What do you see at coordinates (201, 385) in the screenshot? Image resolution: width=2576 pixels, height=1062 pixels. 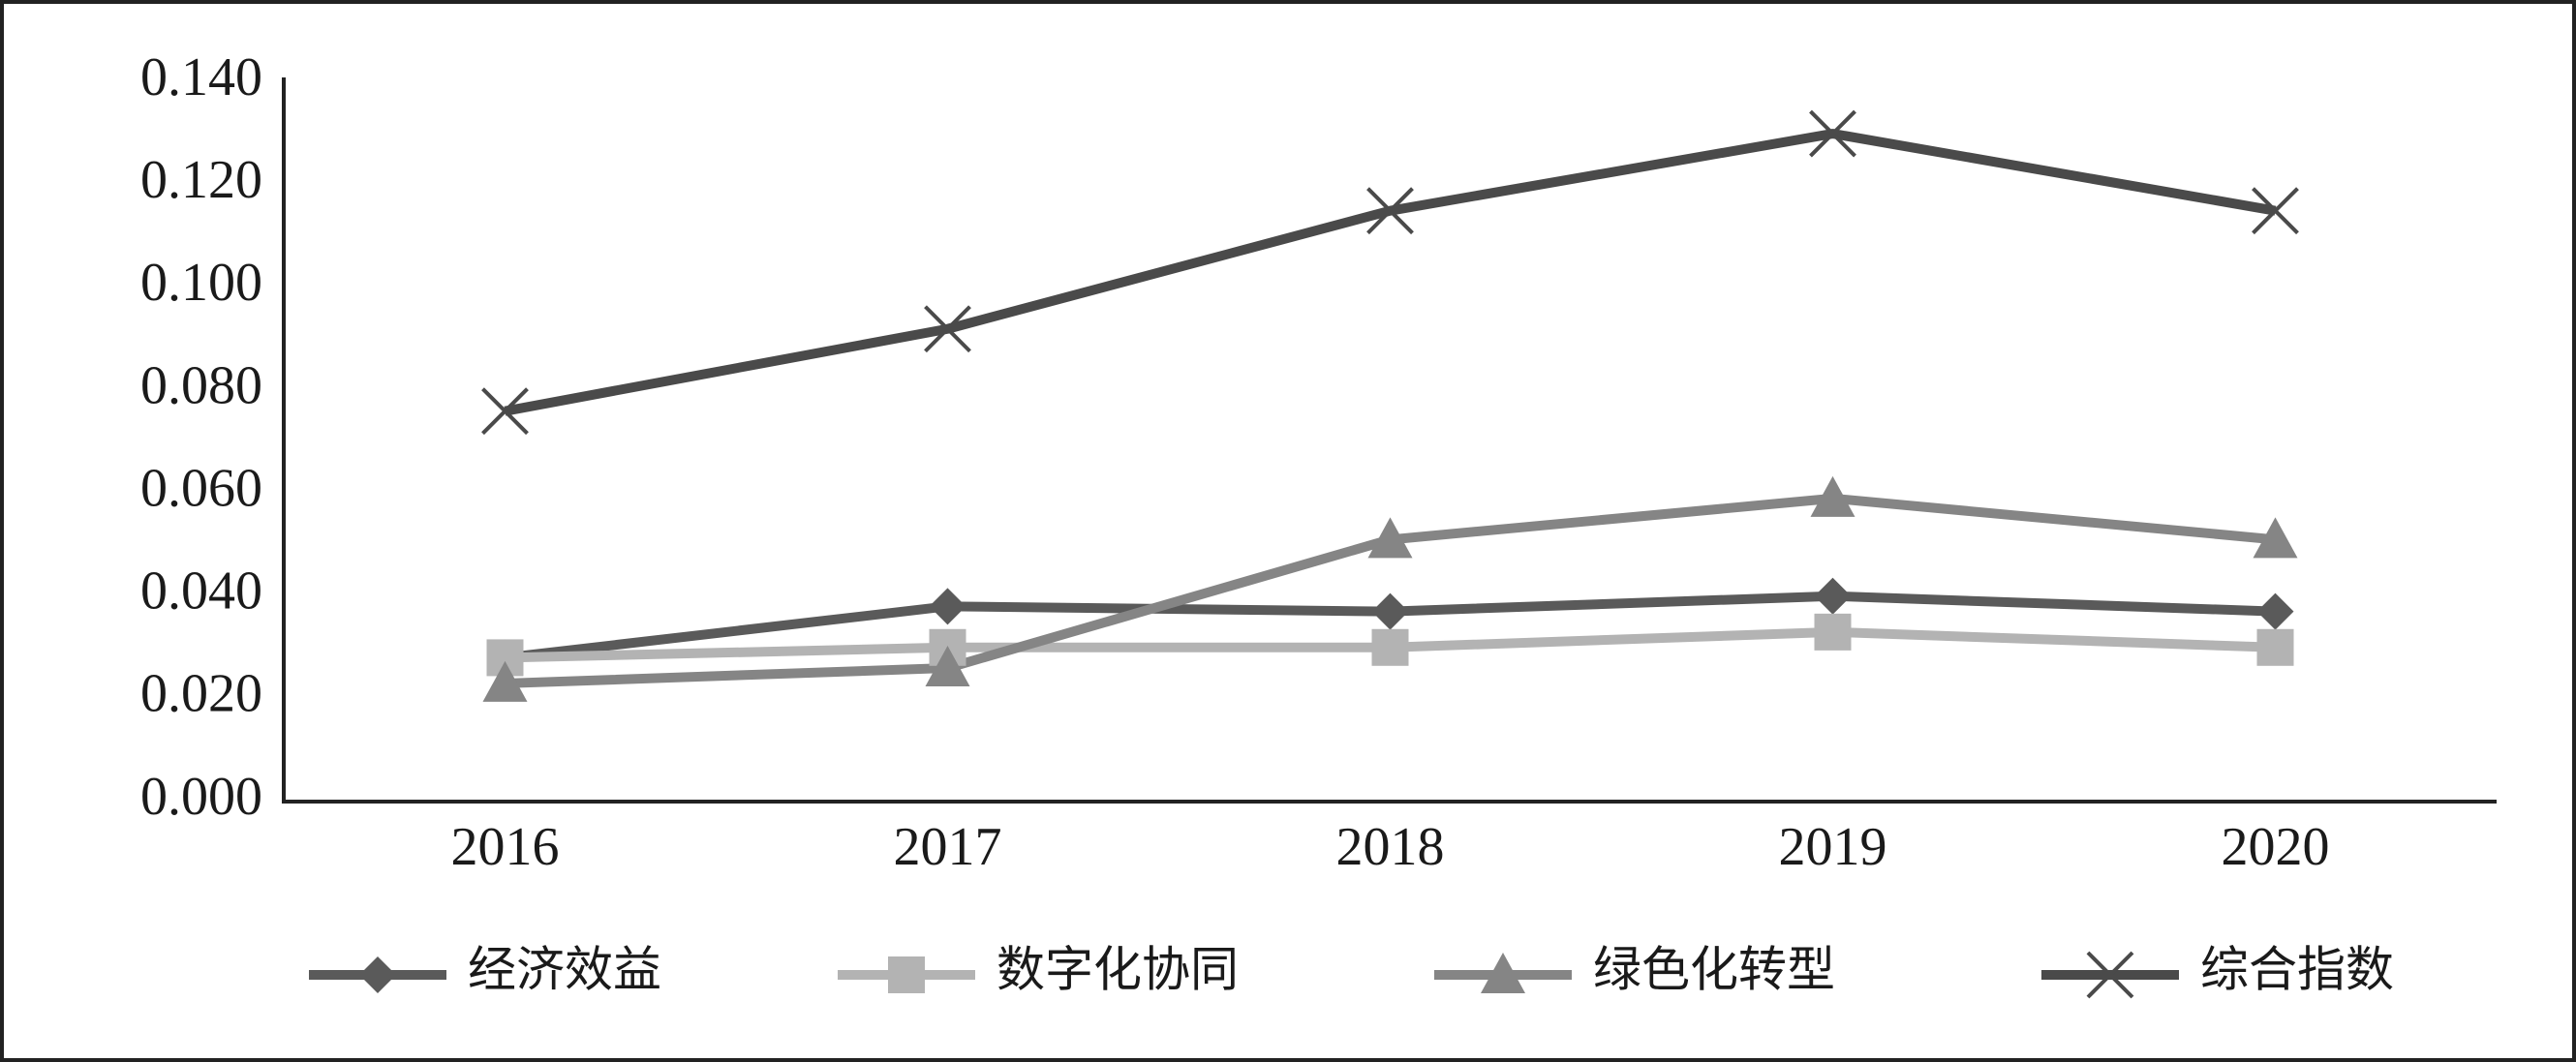 I see `y-tick-label: 0.080` at bounding box center [201, 385].